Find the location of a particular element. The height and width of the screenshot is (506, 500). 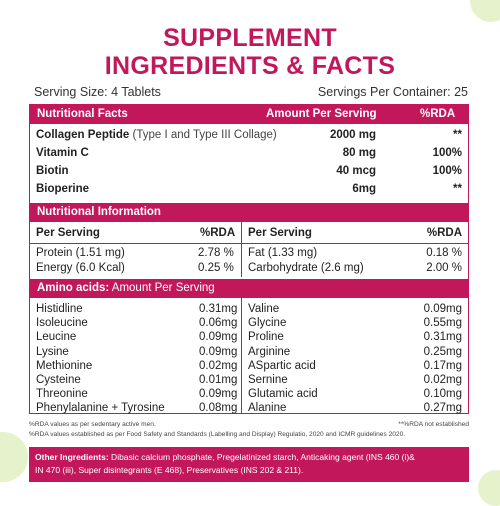

nutrition-rda: 0.18 % is located at coordinates (444, 253).